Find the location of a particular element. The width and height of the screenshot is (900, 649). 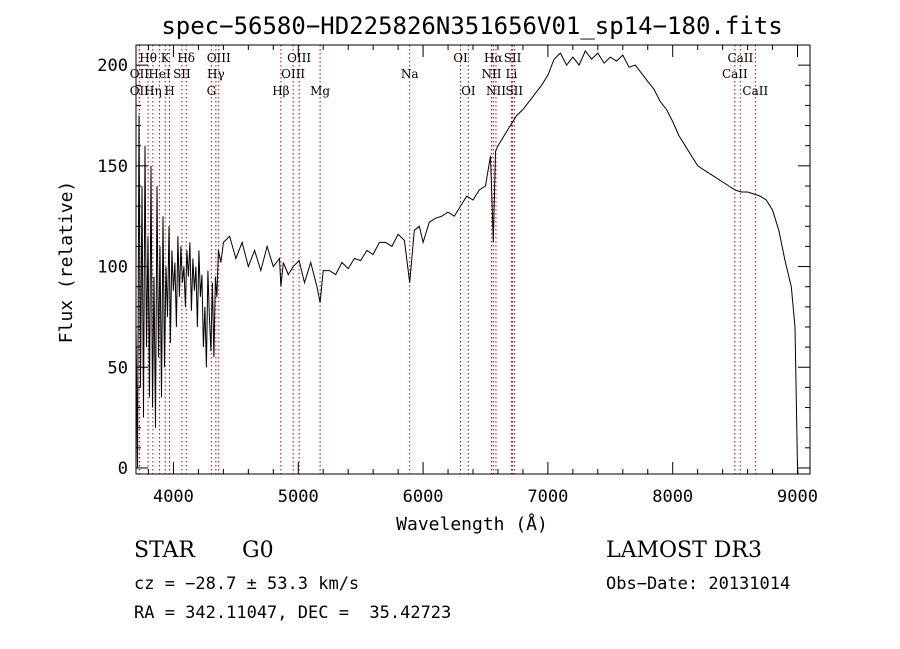

x-tick-label: 6000 is located at coordinates (423, 497).